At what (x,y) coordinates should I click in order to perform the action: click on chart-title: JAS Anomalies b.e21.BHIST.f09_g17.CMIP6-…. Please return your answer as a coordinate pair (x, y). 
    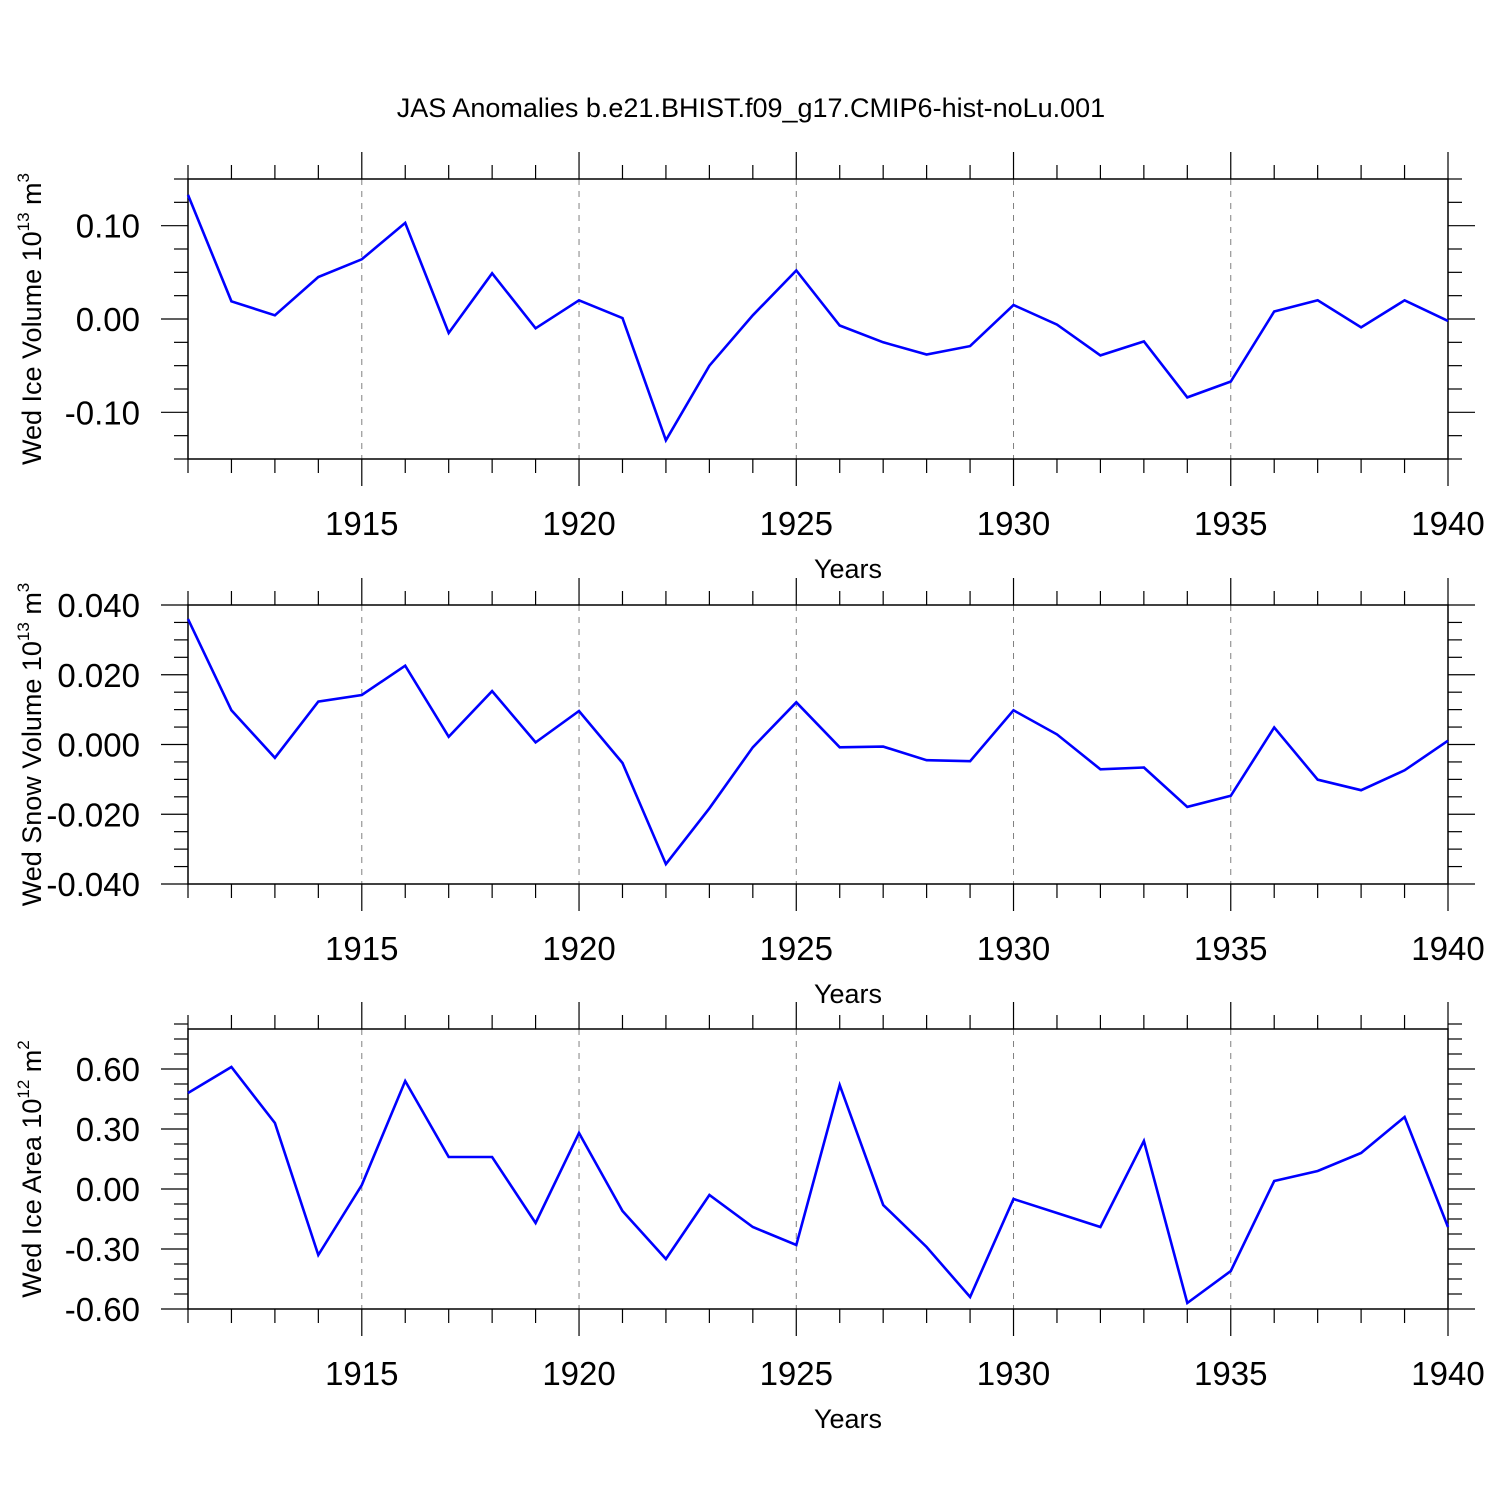
    Looking at the image, I should click on (751, 108).